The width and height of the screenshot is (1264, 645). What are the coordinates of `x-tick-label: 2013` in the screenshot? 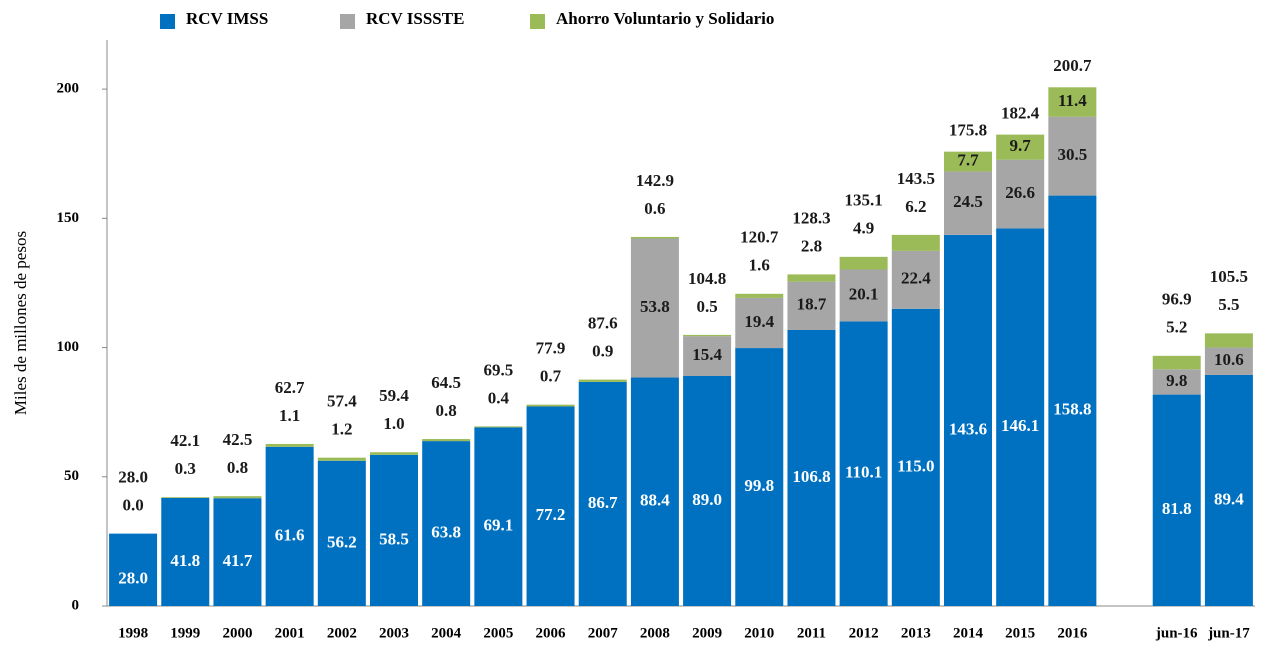 It's located at (916, 633).